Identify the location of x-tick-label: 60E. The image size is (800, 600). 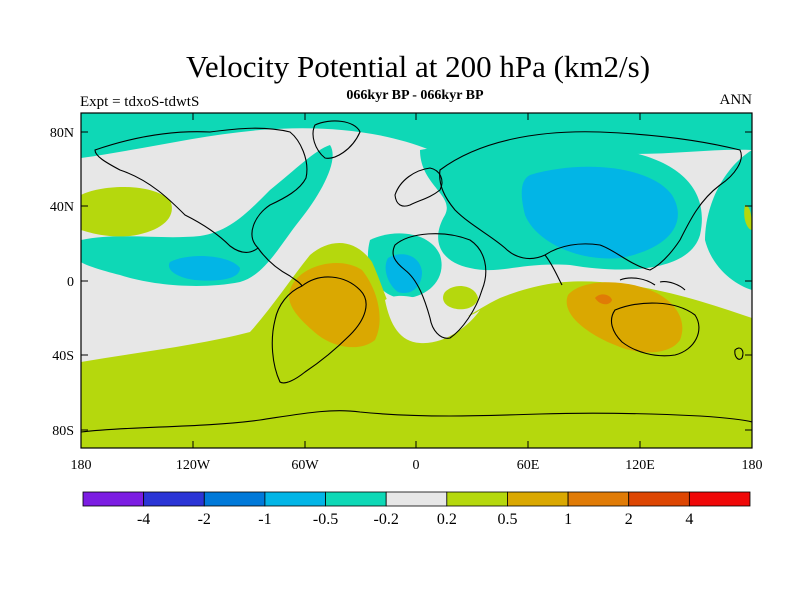
(528, 465).